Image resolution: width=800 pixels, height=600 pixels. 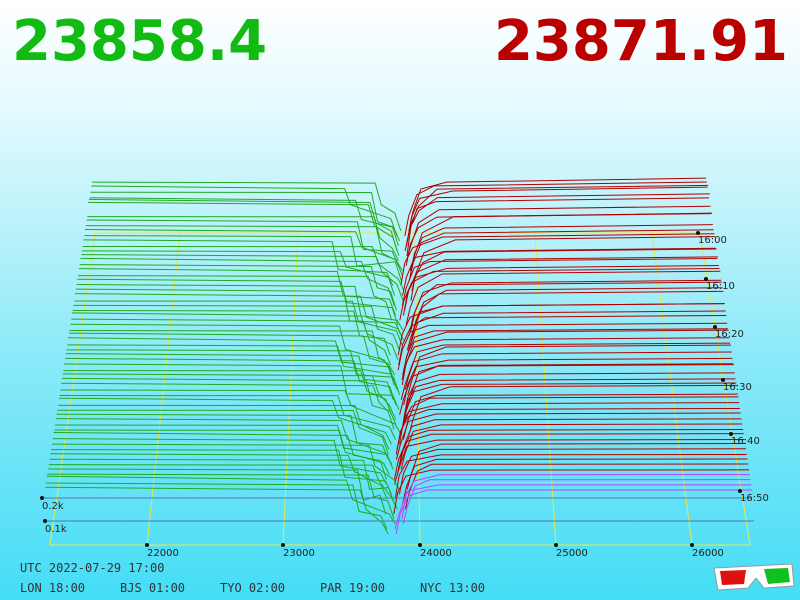 What do you see at coordinates (53, 506) in the screenshot?
I see `volume-tick-label: 0.2k` at bounding box center [53, 506].